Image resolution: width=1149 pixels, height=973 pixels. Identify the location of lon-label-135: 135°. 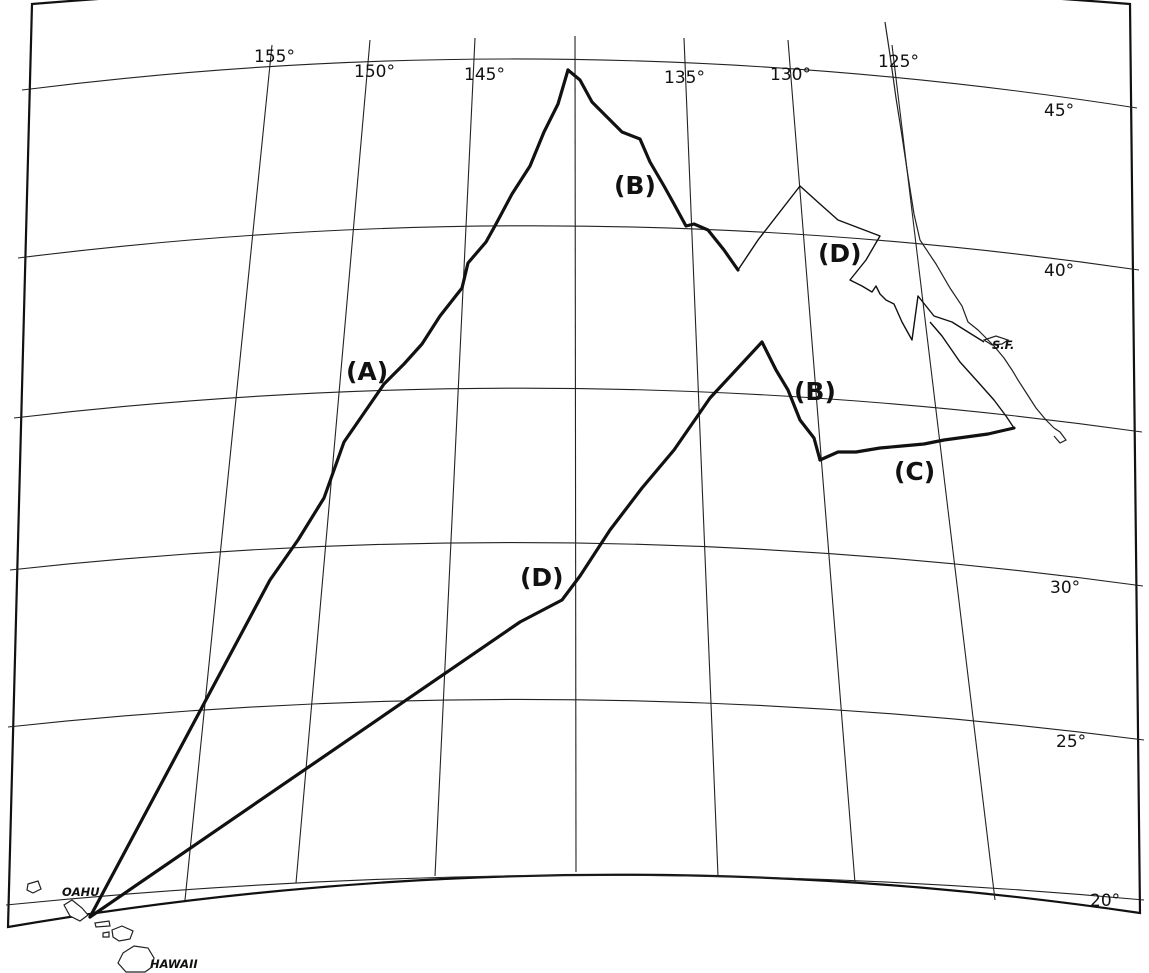
(684, 78).